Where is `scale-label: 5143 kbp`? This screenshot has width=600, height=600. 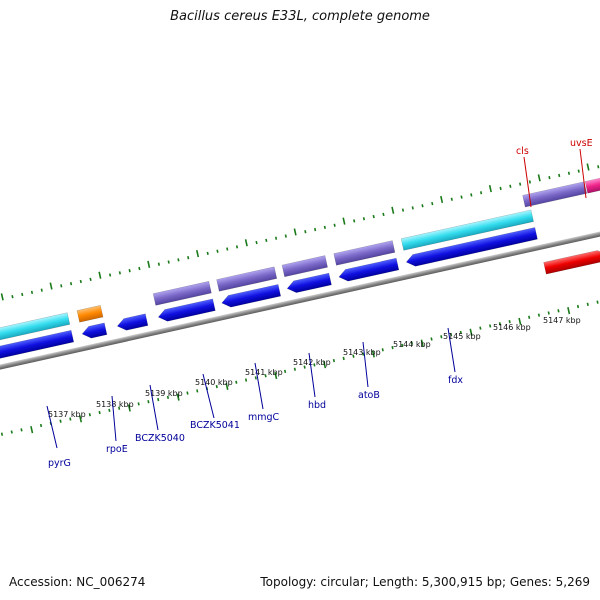
scale-label: 5143 kbp is located at coordinates (362, 352).